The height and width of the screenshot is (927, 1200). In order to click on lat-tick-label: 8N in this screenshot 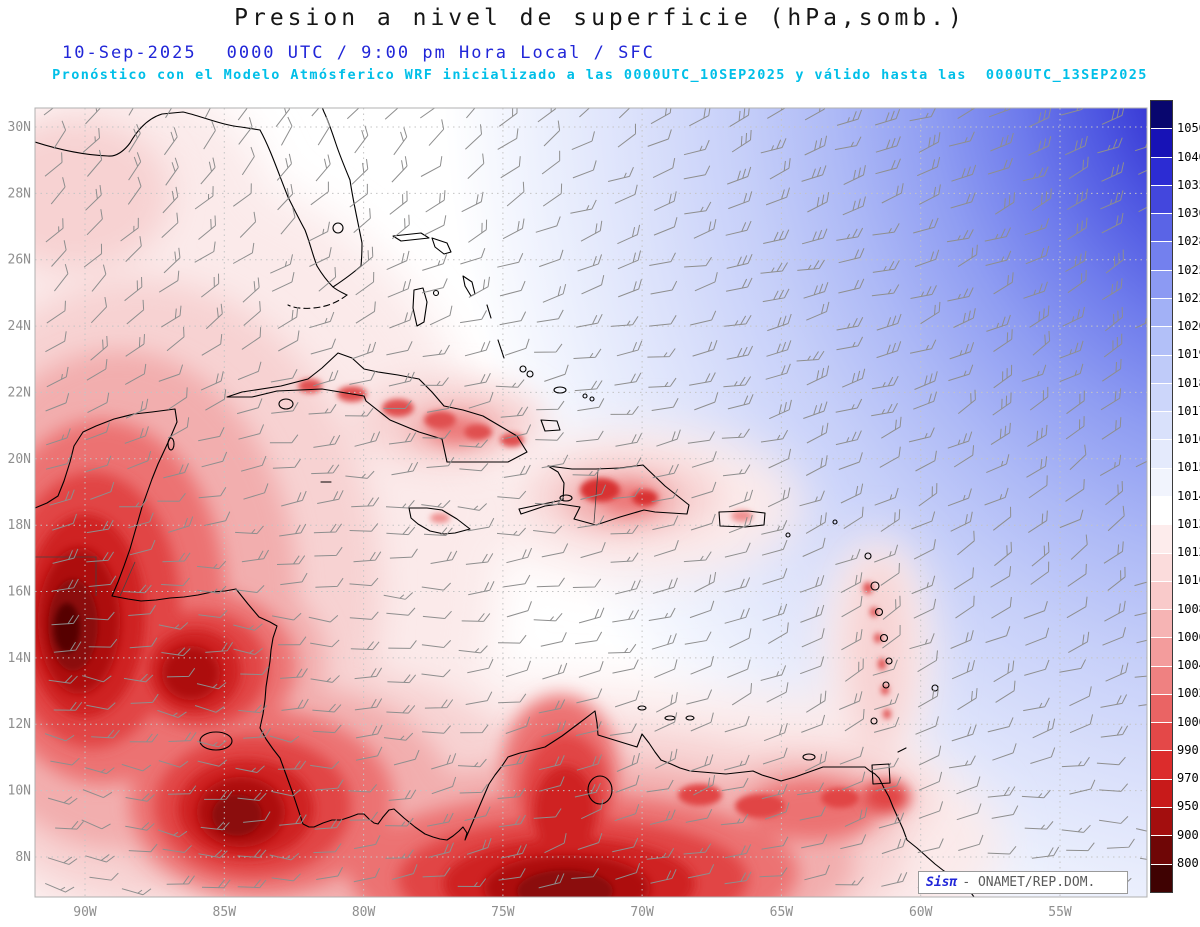, I will do `click(23, 857)`.